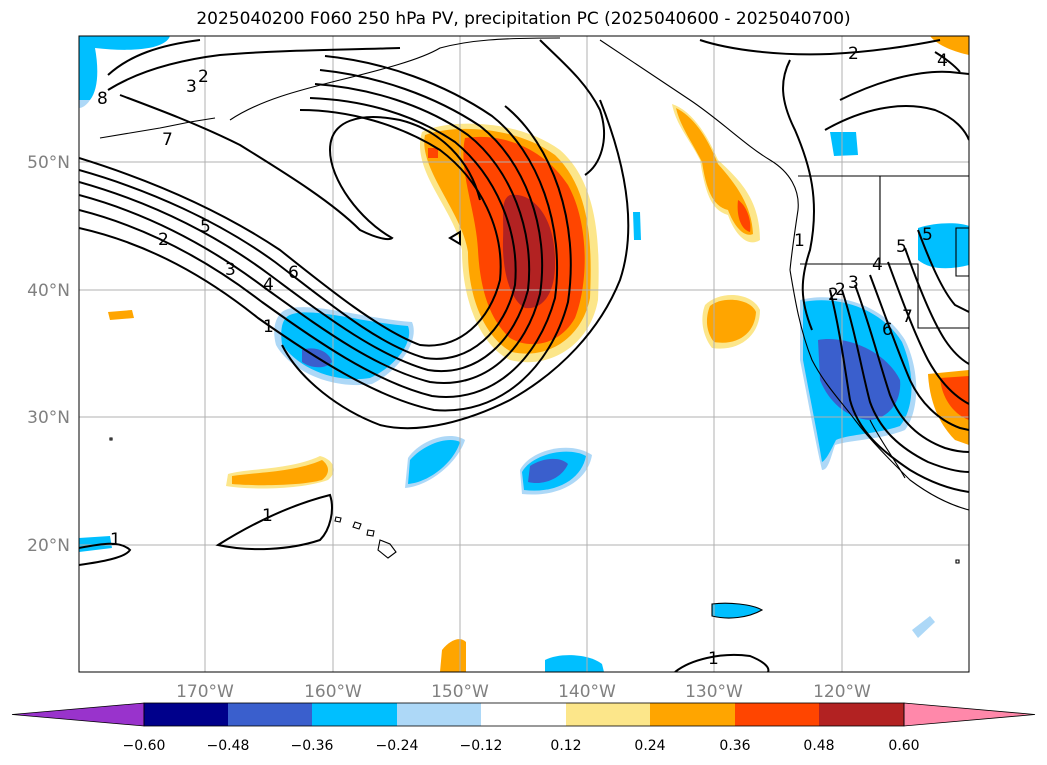 Image resolution: width=1047 pixels, height=765 pixels. I want to click on precip-anomaly-negative-nw, so click(124, 68).